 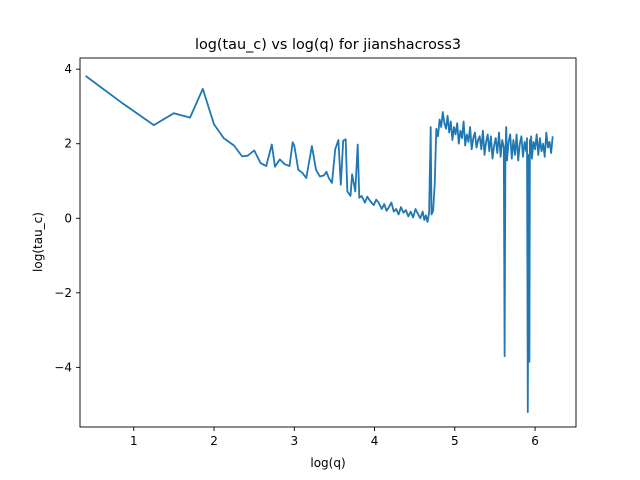 What do you see at coordinates (294, 441) in the screenshot?
I see `x-tick-label: 3` at bounding box center [294, 441].